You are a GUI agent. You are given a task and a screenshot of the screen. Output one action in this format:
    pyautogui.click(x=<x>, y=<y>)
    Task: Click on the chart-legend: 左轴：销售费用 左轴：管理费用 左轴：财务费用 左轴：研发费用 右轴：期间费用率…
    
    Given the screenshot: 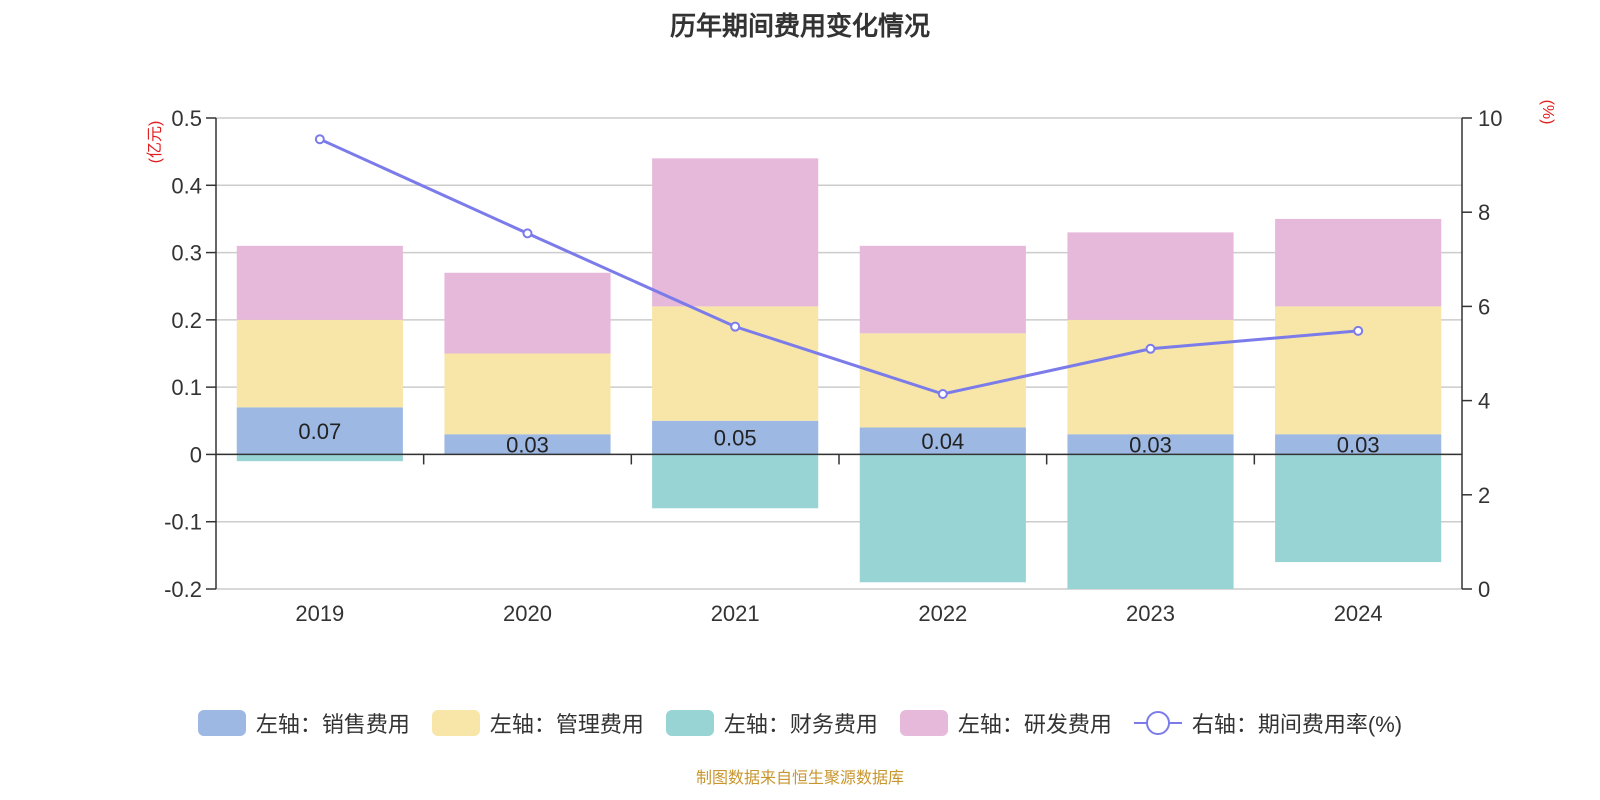 What is the action you would take?
    pyautogui.click(x=800, y=723)
    